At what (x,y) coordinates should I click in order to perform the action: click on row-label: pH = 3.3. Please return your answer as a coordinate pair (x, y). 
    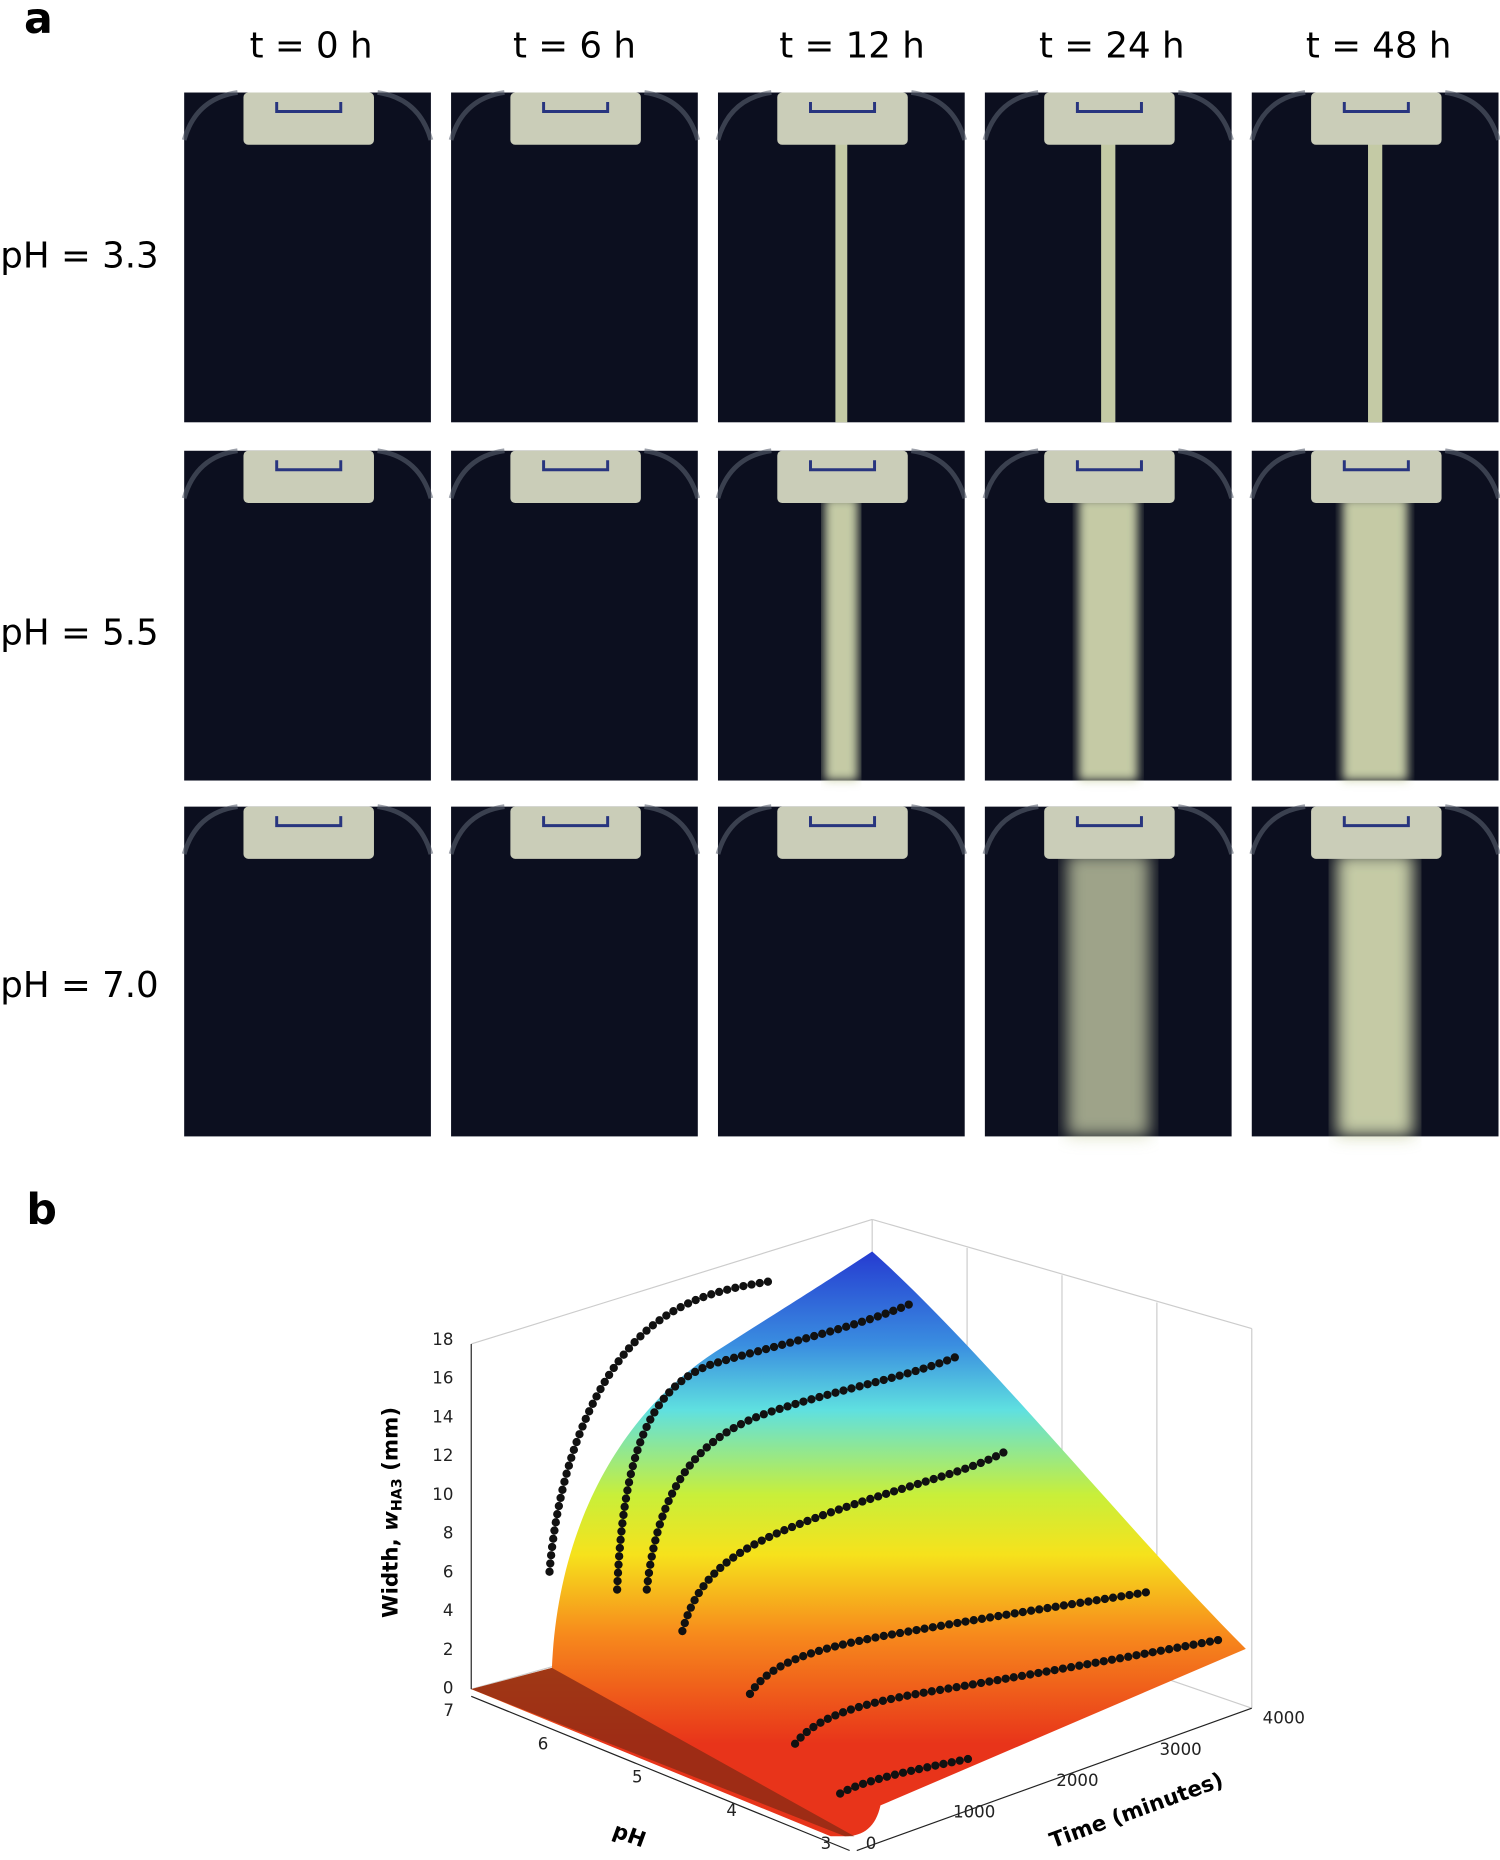
    Looking at the image, I should click on (79, 255).